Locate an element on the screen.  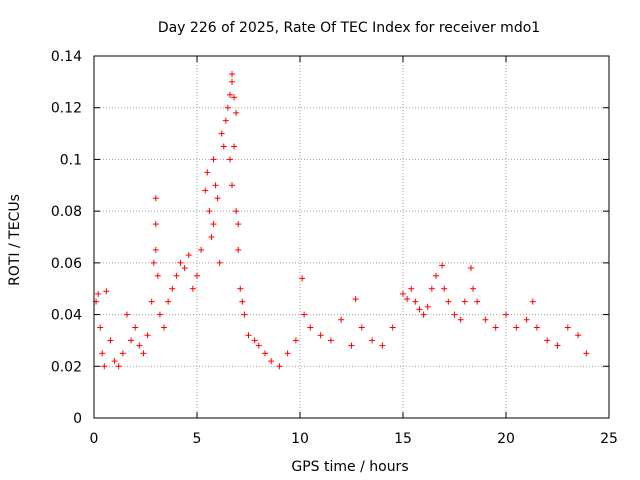
y-tick-label: 0.14 is located at coordinates (66, 57).